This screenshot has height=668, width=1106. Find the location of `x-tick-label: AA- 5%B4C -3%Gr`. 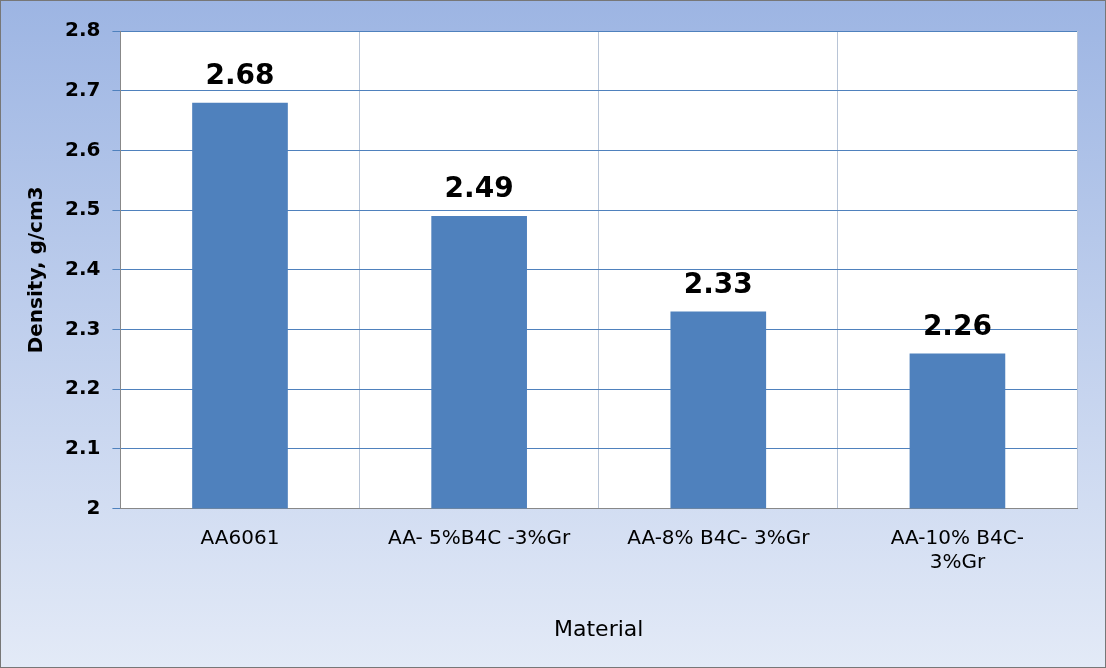

x-tick-label: AA- 5%B4C -3%Gr is located at coordinates (480, 536).